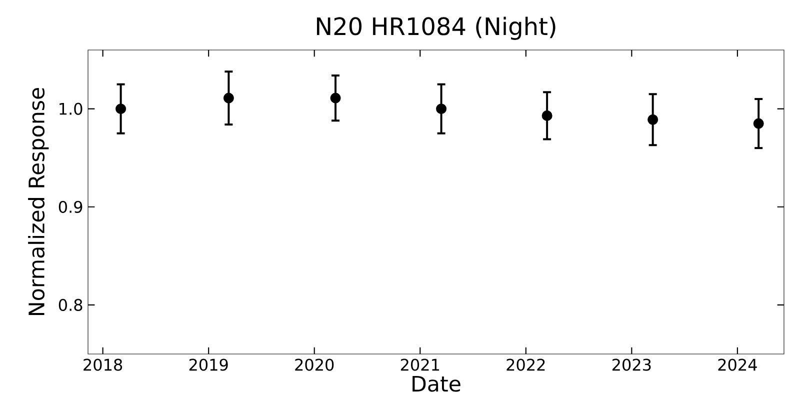 The width and height of the screenshot is (786, 414). What do you see at coordinates (314, 364) in the screenshot?
I see `x-tick-label: 2020` at bounding box center [314, 364].